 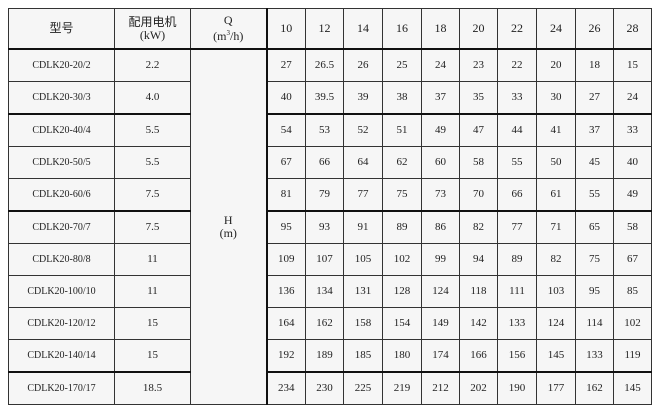 What do you see at coordinates (324, 388) in the screenshot?
I see `head-value-cell: 230` at bounding box center [324, 388].